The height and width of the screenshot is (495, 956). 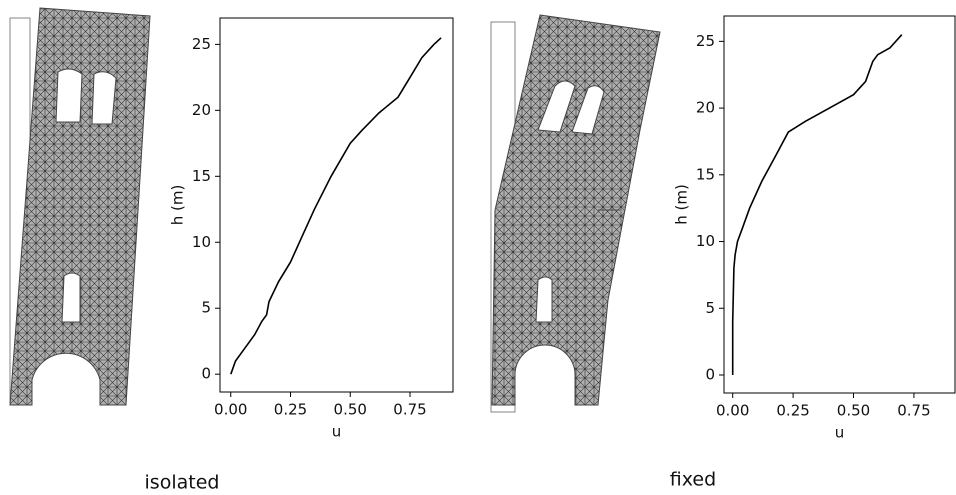 I want to click on tower-fixed, so click(x=575, y=213).